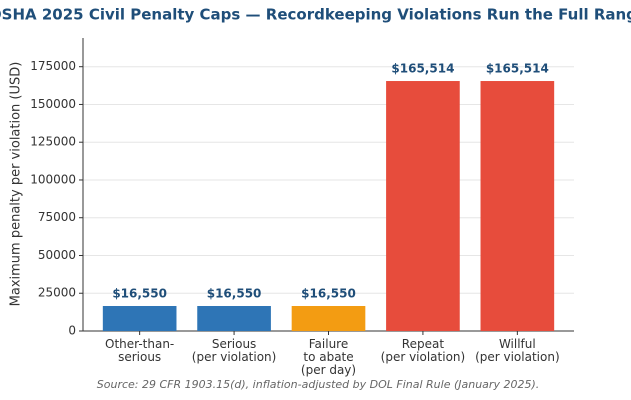 The height and width of the screenshot is (400, 631). What do you see at coordinates (57, 255) in the screenshot?
I see `y-tick-label: 50000` at bounding box center [57, 255].